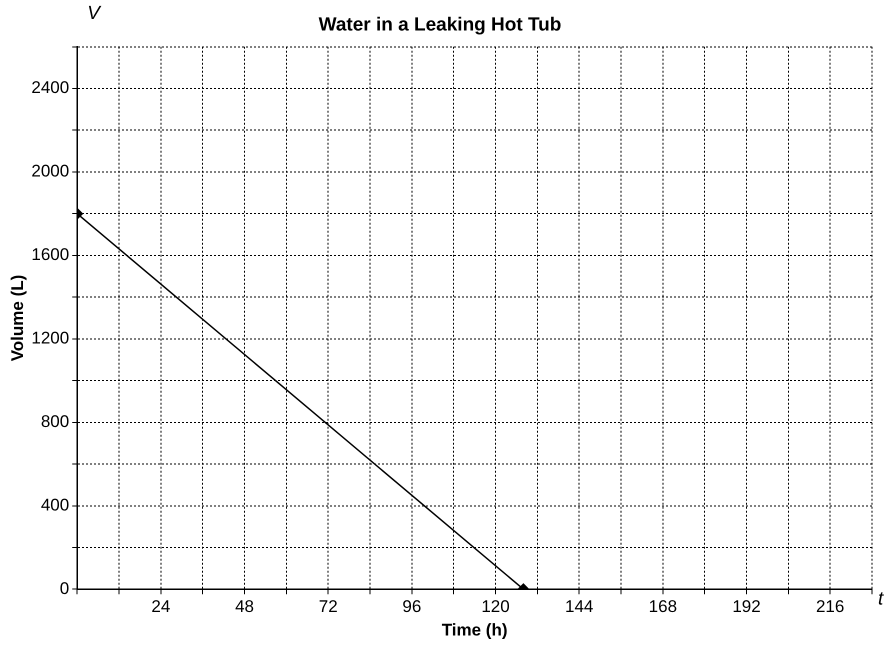 This screenshot has width=896, height=645. I want to click on x-tick-label: 120, so click(495, 606).